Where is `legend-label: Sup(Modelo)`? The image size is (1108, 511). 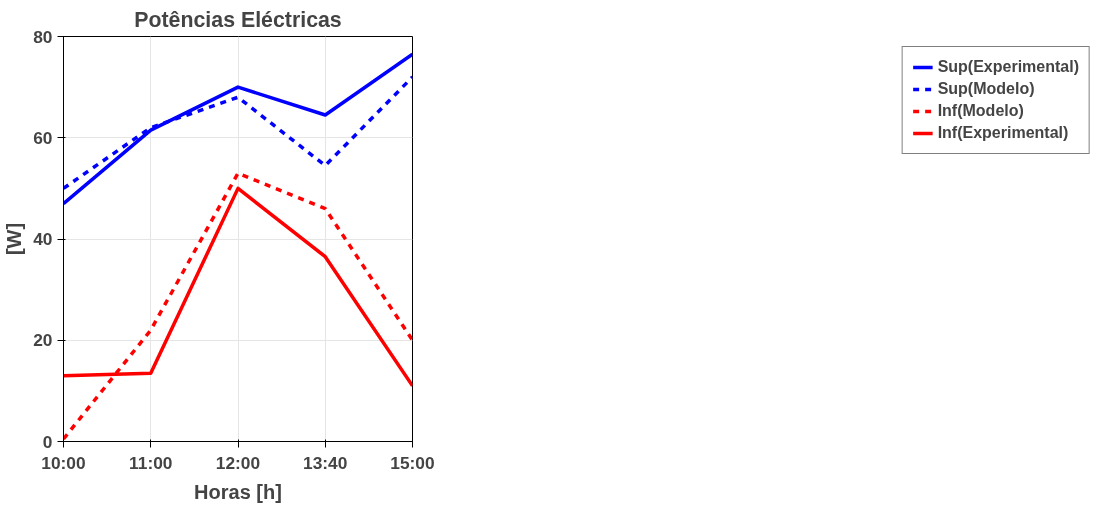 legend-label: Sup(Modelo) is located at coordinates (986, 89).